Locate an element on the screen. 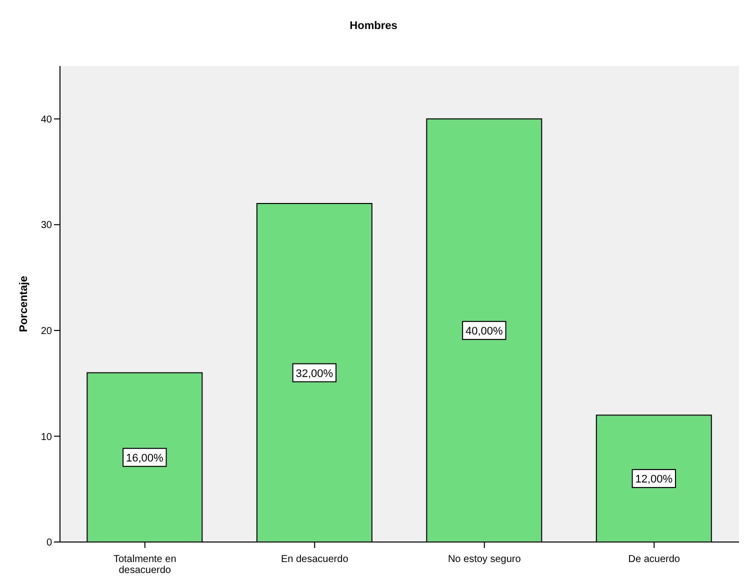 This screenshot has width=747, height=582. y-axis-title: Porcentaje is located at coordinates (24, 304).